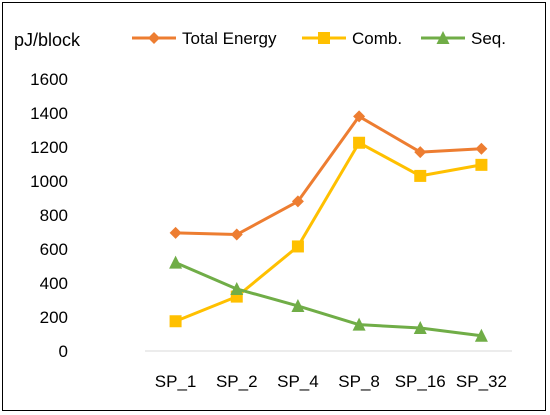  I want to click on x-axis-ticks: SP_1 SP_2 SP_4 SP_8 SP_16 SP_32, so click(331, 381).